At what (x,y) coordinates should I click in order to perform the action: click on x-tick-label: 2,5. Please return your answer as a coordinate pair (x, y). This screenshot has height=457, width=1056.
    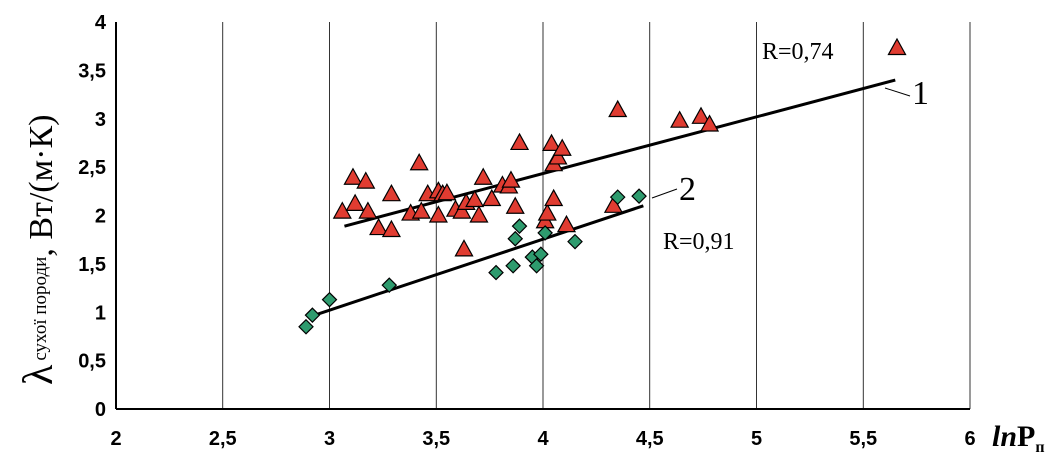
    Looking at the image, I should click on (223, 439).